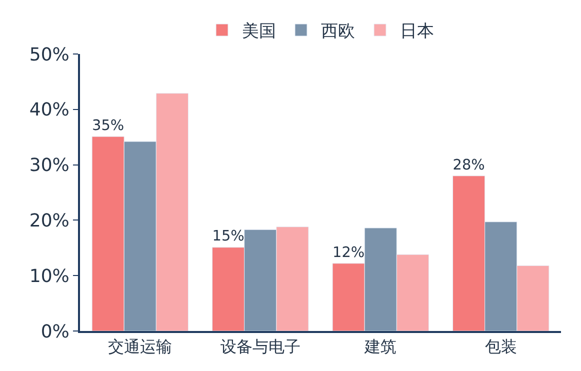 The width and height of the screenshot is (581, 371). Describe the element at coordinates (417, 32) in the screenshot. I see `legend-label: 日本` at that location.